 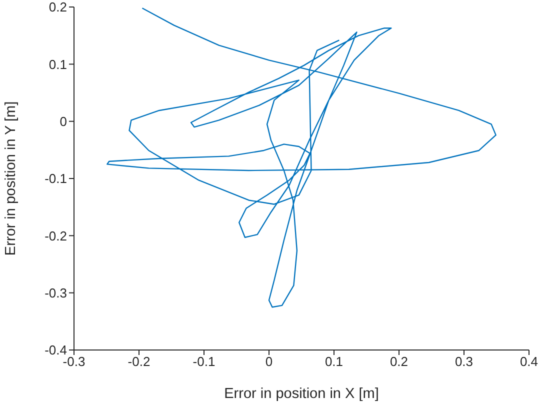 I want to click on y-tick-label: -0.1, so click(x=55, y=178).